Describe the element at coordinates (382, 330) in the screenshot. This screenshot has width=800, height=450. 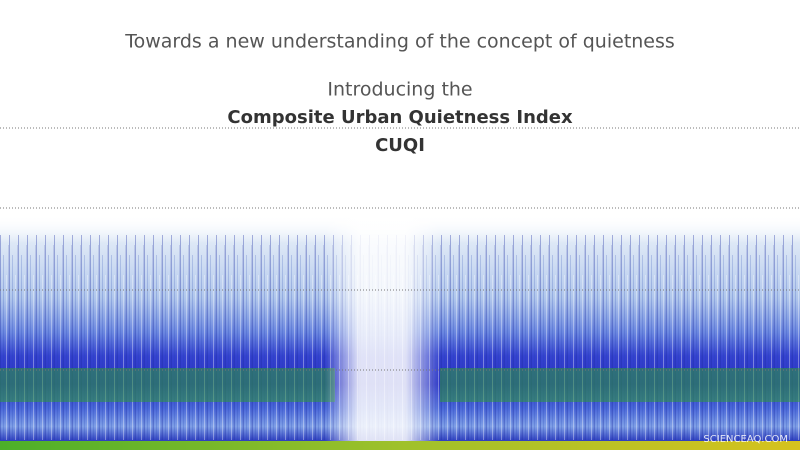
I see `spectrogram-gap` at that location.